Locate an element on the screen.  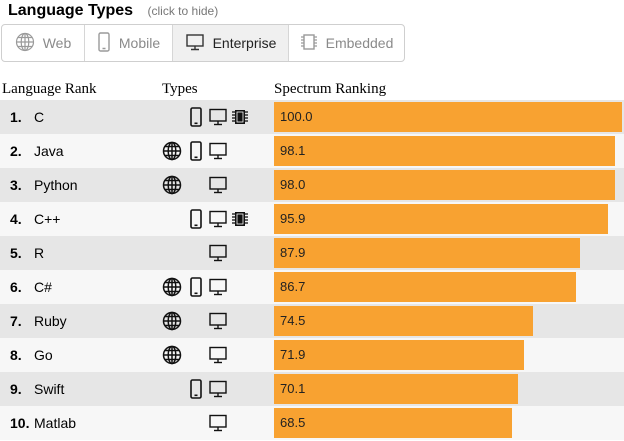
language-name: Ruby is located at coordinates (50, 321).